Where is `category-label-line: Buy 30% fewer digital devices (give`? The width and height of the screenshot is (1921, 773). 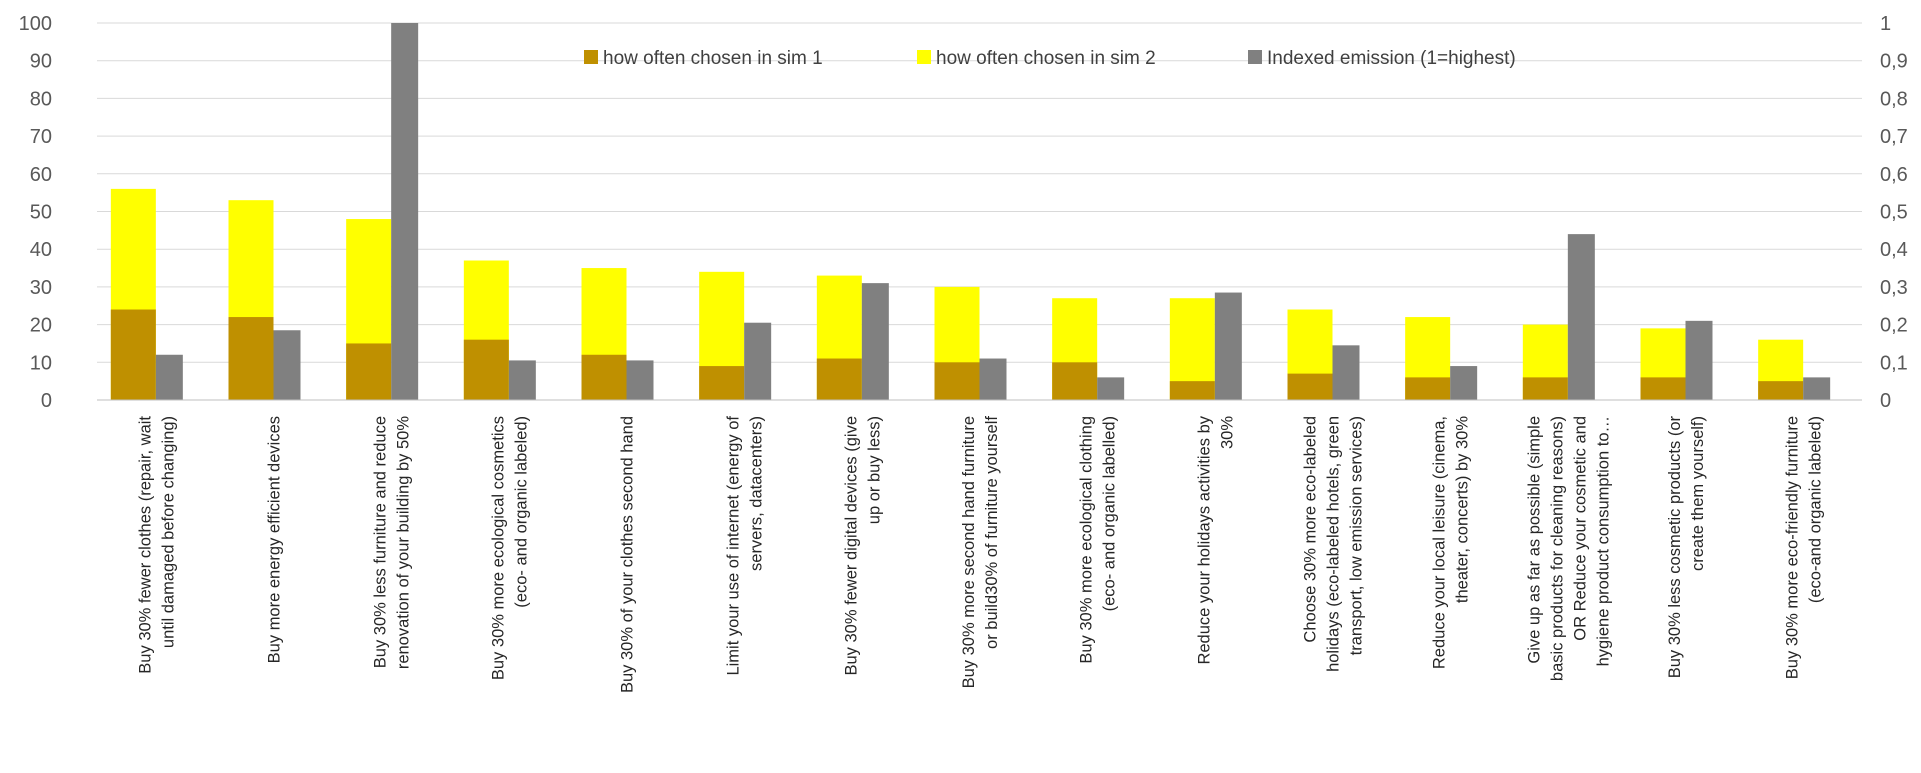
category-label-line: Buy 30% fewer digital devices (give is located at coordinates (851, 546).